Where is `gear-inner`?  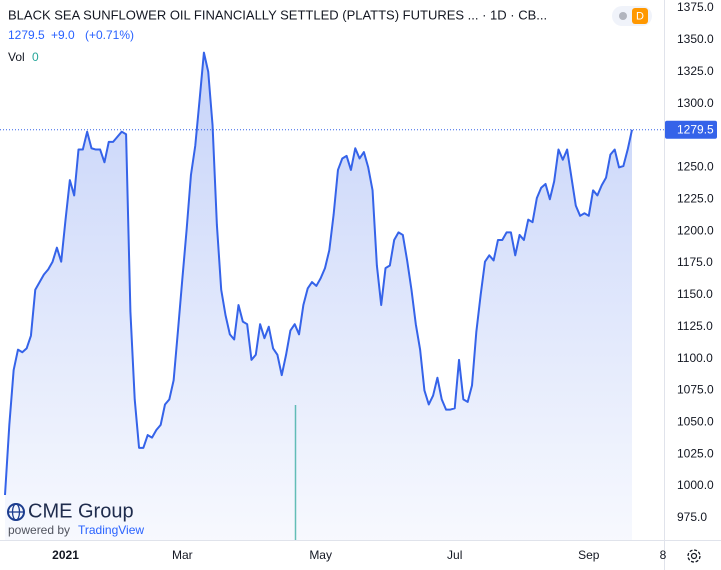 gear-inner is located at coordinates (694, 556).